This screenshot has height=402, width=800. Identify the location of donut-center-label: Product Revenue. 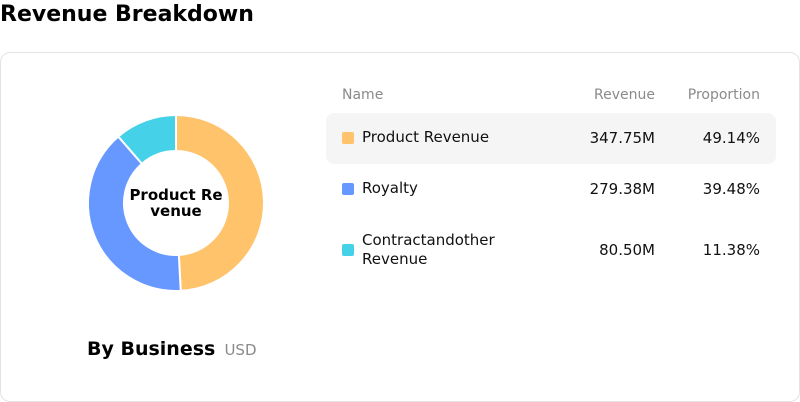
(176, 203).